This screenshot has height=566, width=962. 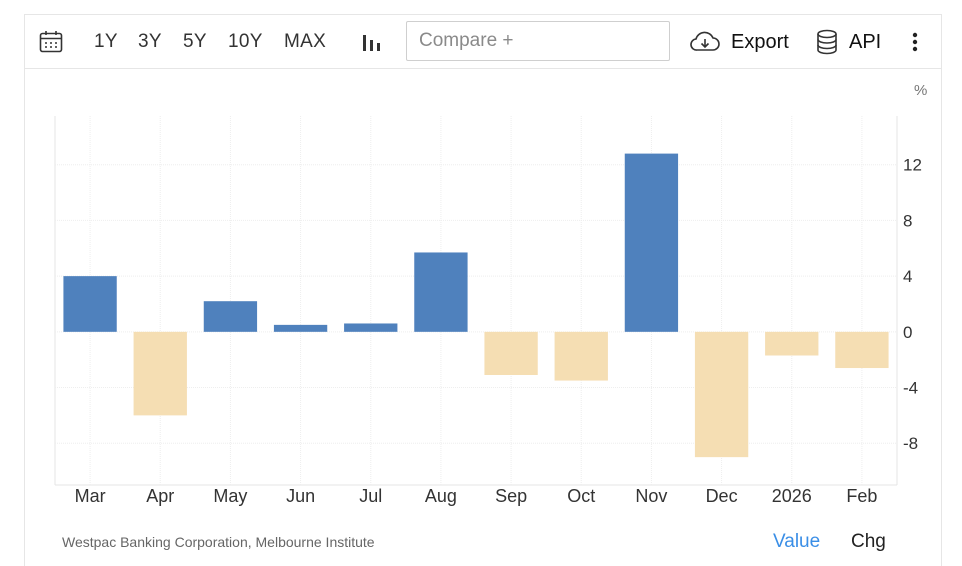 I want to click on x-tick-label: Dec, so click(x=722, y=496).